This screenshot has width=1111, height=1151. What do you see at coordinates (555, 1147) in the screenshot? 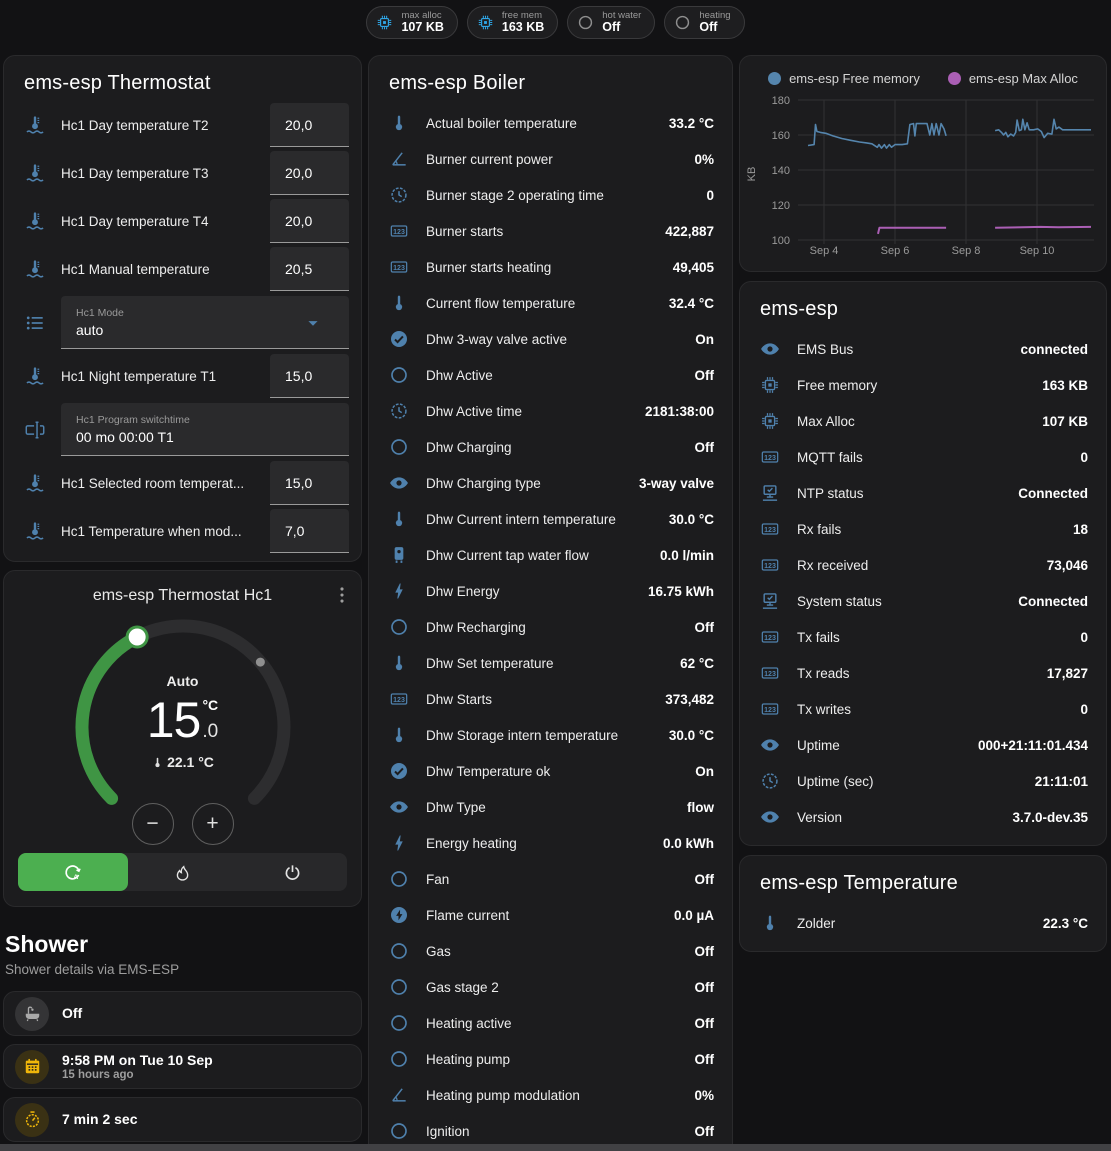
I see `horizontal-scrollbar` at bounding box center [555, 1147].